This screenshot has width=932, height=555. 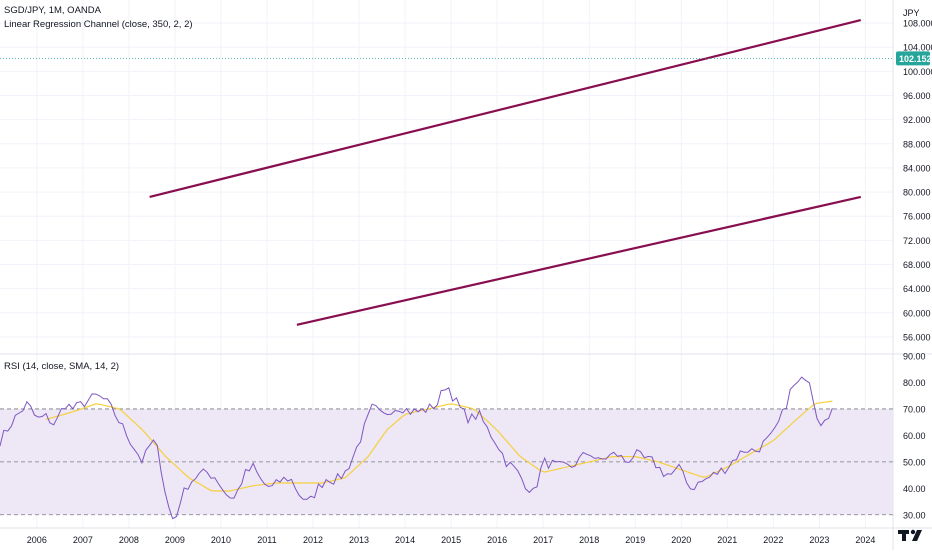 What do you see at coordinates (915, 59) in the screenshot?
I see `last-price-tag-label: 102.152` at bounding box center [915, 59].